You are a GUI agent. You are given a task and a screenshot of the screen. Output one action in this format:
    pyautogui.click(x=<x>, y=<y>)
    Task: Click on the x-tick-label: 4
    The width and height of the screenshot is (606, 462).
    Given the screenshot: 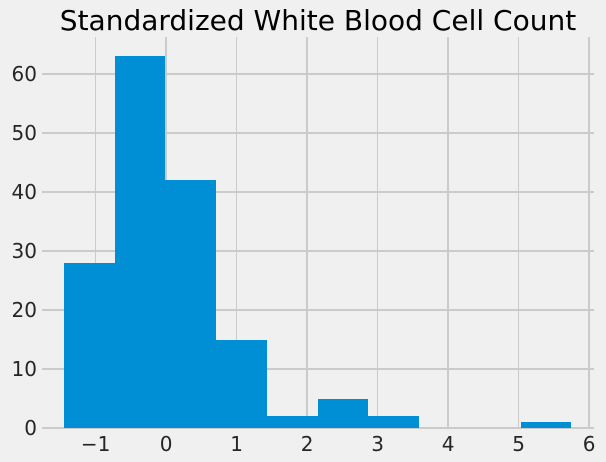 What is the action you would take?
    pyautogui.click(x=448, y=444)
    